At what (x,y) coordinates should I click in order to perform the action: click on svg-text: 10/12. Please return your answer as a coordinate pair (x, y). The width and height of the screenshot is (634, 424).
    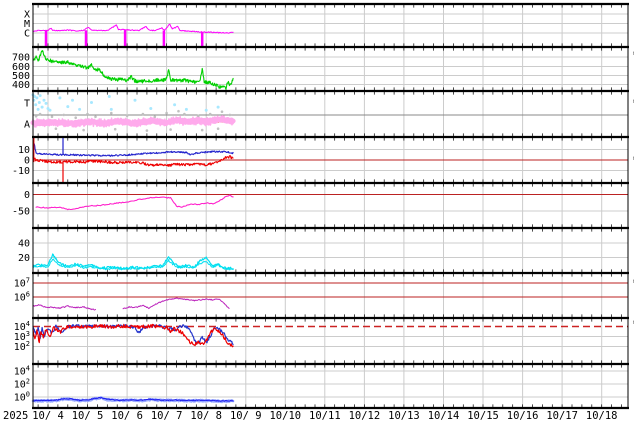
    Looking at the image, I should click on (365, 416).